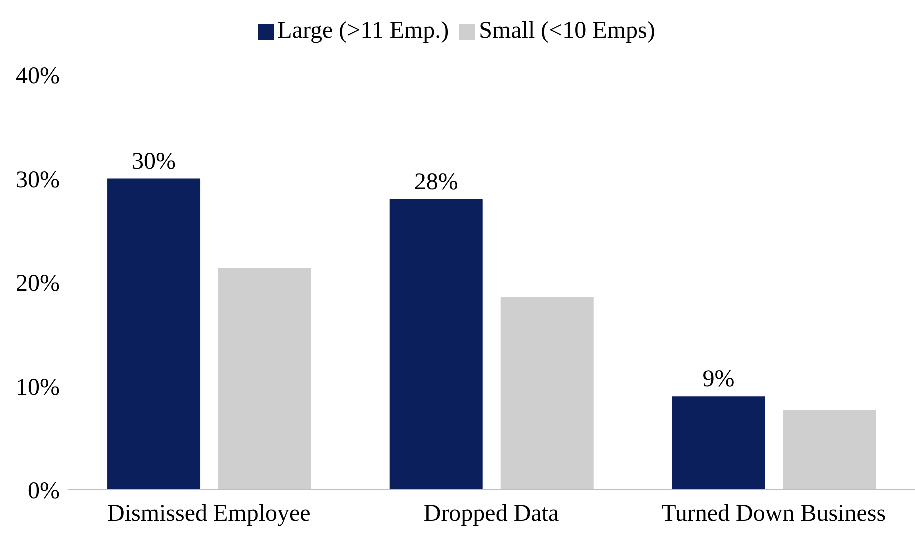 The width and height of the screenshot is (915, 535). What do you see at coordinates (718, 379) in the screenshot?
I see `data-label: 9%` at bounding box center [718, 379].